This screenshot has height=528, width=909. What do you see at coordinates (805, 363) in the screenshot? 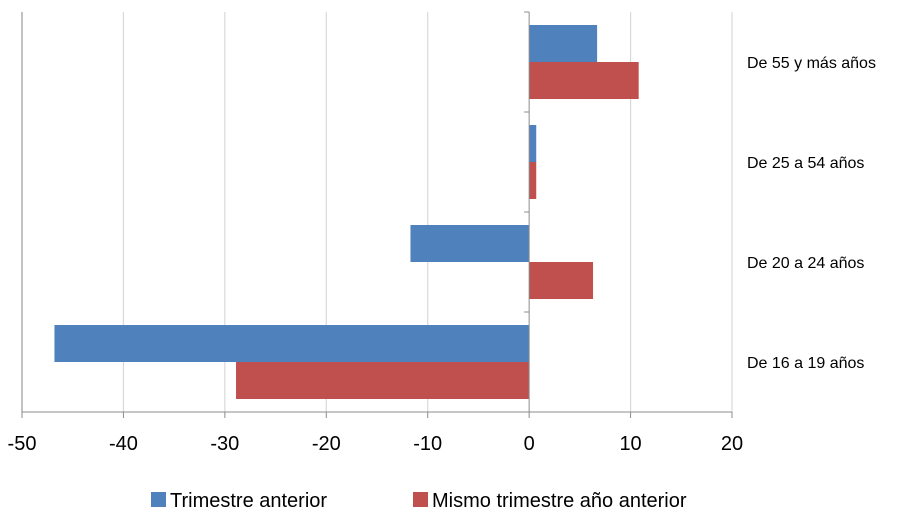
I see `category-label: De 16 a 19 años` at bounding box center [805, 363].